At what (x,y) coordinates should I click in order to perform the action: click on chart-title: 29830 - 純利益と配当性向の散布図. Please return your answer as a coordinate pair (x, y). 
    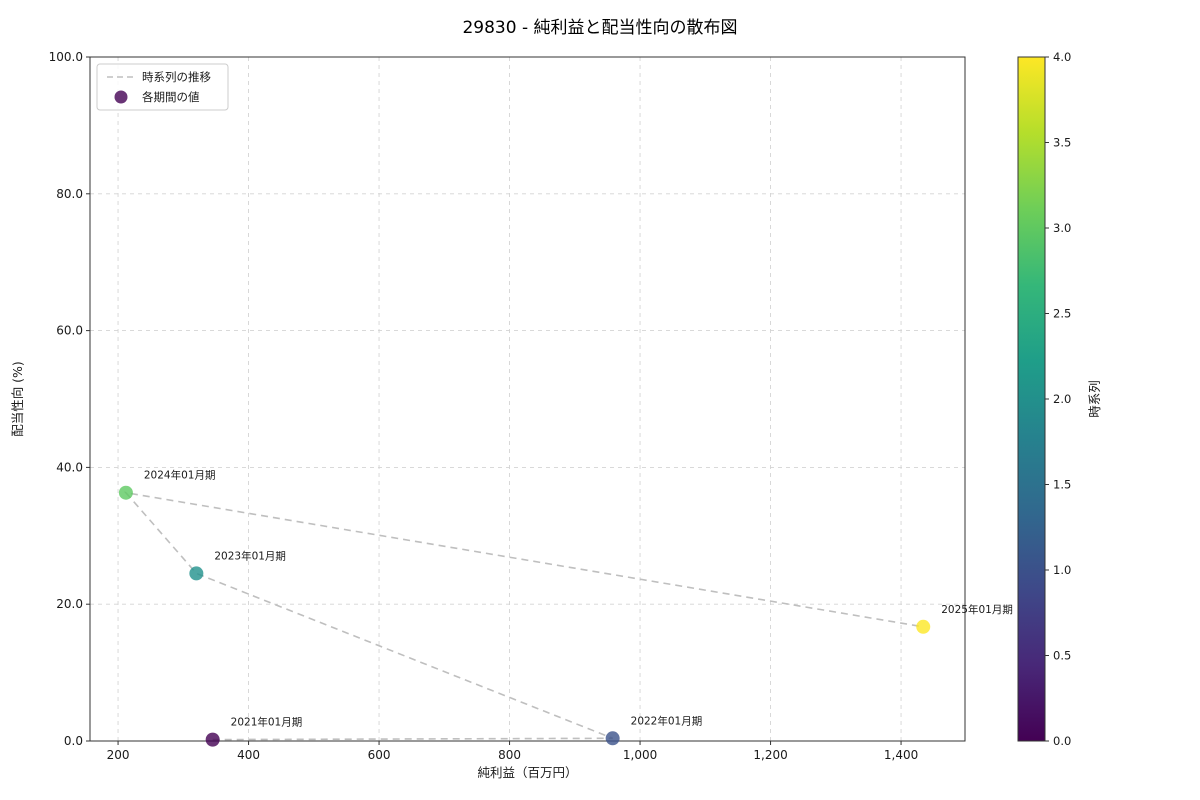
    Looking at the image, I should click on (600, 28).